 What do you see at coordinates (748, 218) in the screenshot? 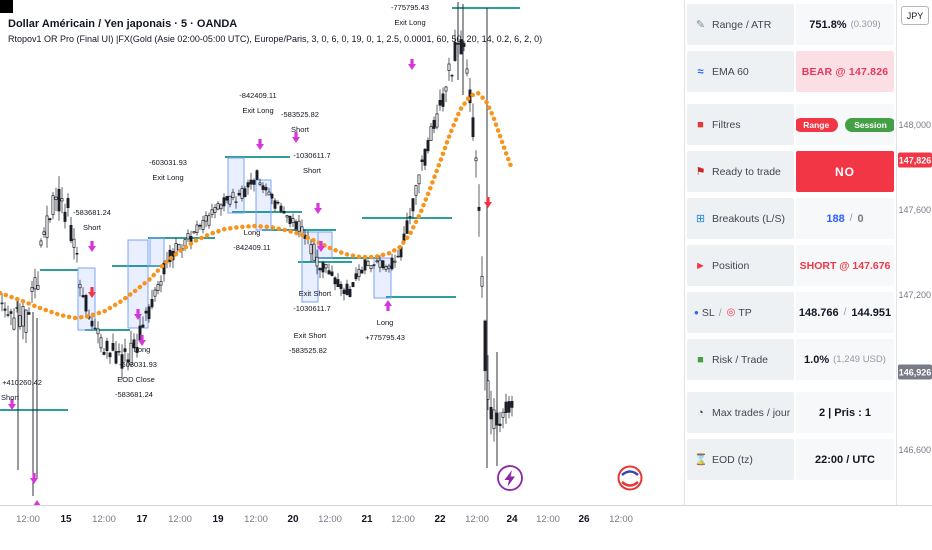
I see `row-label: Breakouts (L/S)` at bounding box center [748, 218].